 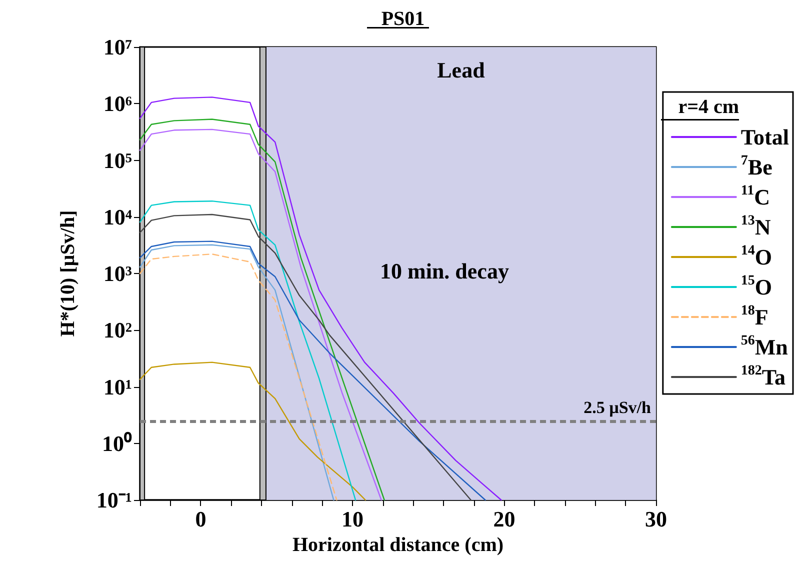 I want to click on y-tick-label: 10⁵, so click(x=117, y=160).